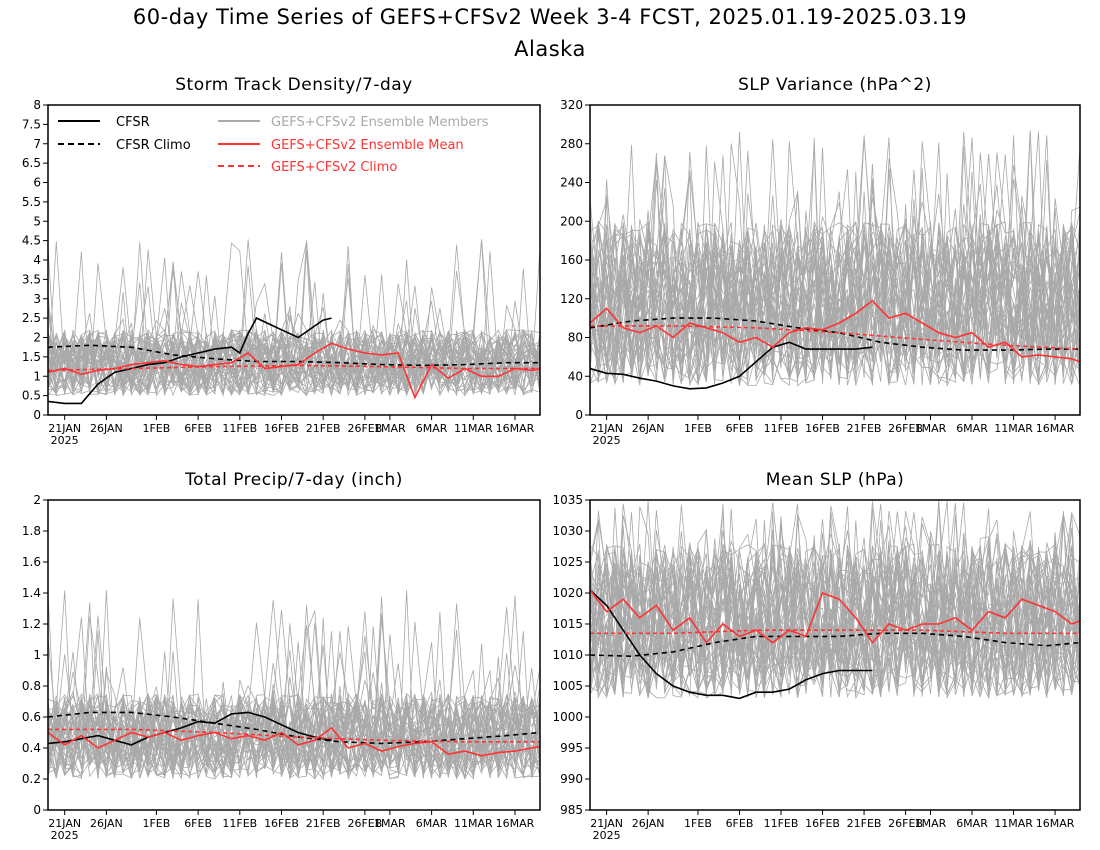  I want to click on y-tick-label: 7, so click(37, 144).